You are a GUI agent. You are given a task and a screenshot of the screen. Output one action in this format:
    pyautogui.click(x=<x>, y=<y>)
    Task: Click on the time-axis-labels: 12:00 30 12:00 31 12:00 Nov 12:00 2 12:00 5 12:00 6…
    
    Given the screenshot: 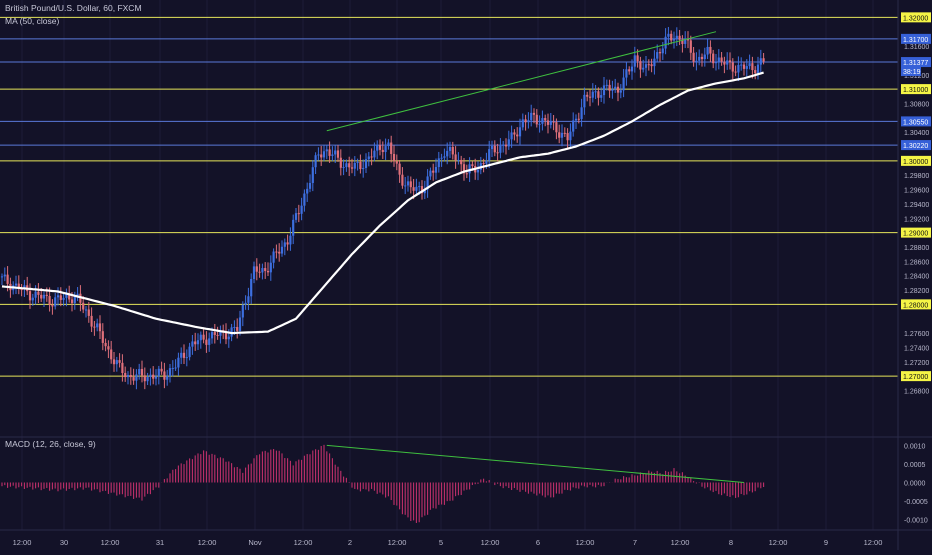 What is the action you would take?
    pyautogui.click(x=448, y=542)
    